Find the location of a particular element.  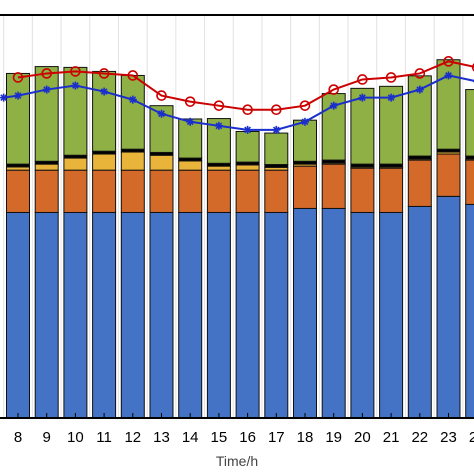

x-axis-label: Time/h is located at coordinates (237, 461).